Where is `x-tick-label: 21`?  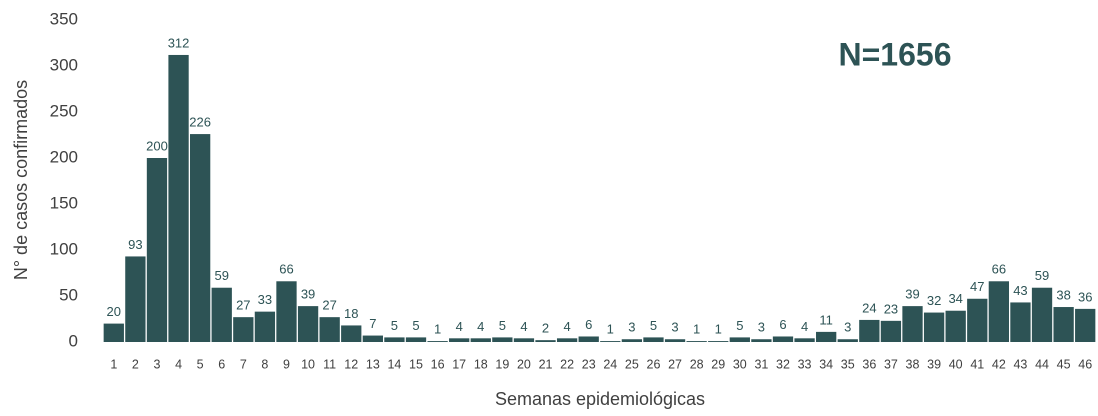 x-tick-label: 21 is located at coordinates (546, 364).